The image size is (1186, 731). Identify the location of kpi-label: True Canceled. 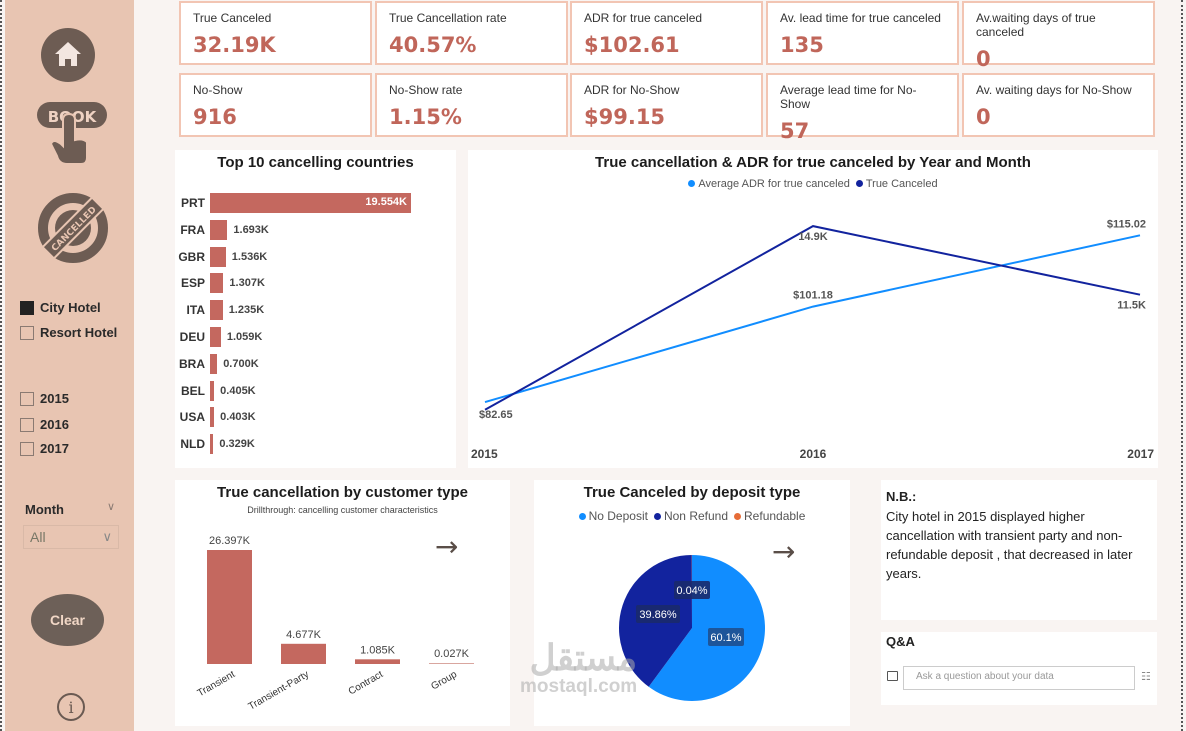
(232, 18).